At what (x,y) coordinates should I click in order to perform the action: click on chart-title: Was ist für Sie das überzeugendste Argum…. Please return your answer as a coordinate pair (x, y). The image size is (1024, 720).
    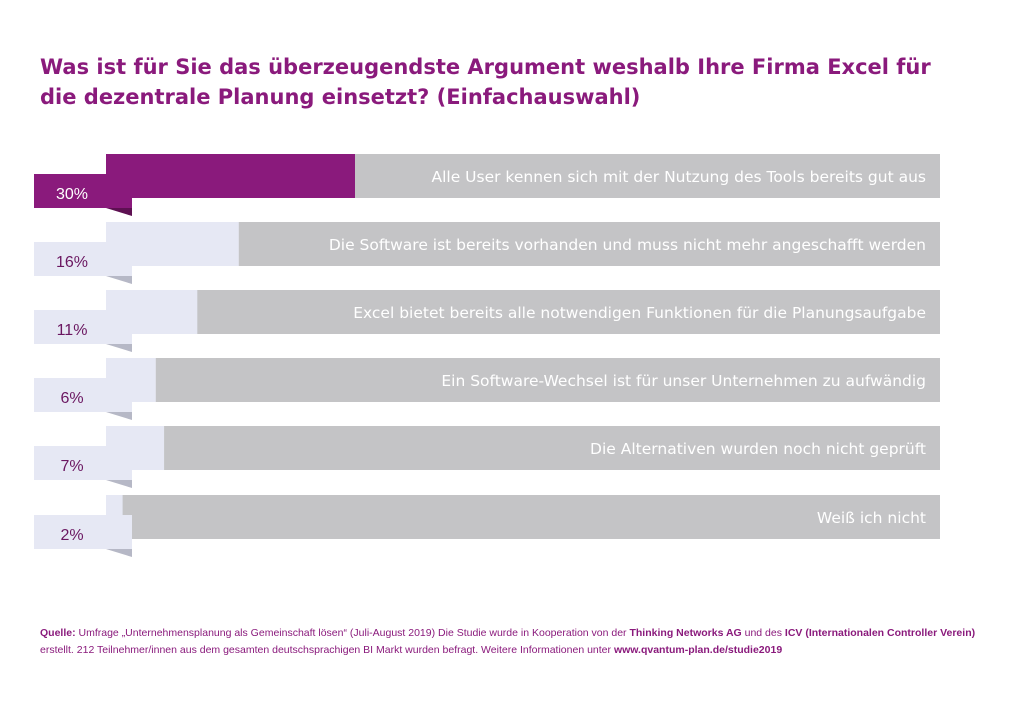
    Looking at the image, I should click on (485, 82).